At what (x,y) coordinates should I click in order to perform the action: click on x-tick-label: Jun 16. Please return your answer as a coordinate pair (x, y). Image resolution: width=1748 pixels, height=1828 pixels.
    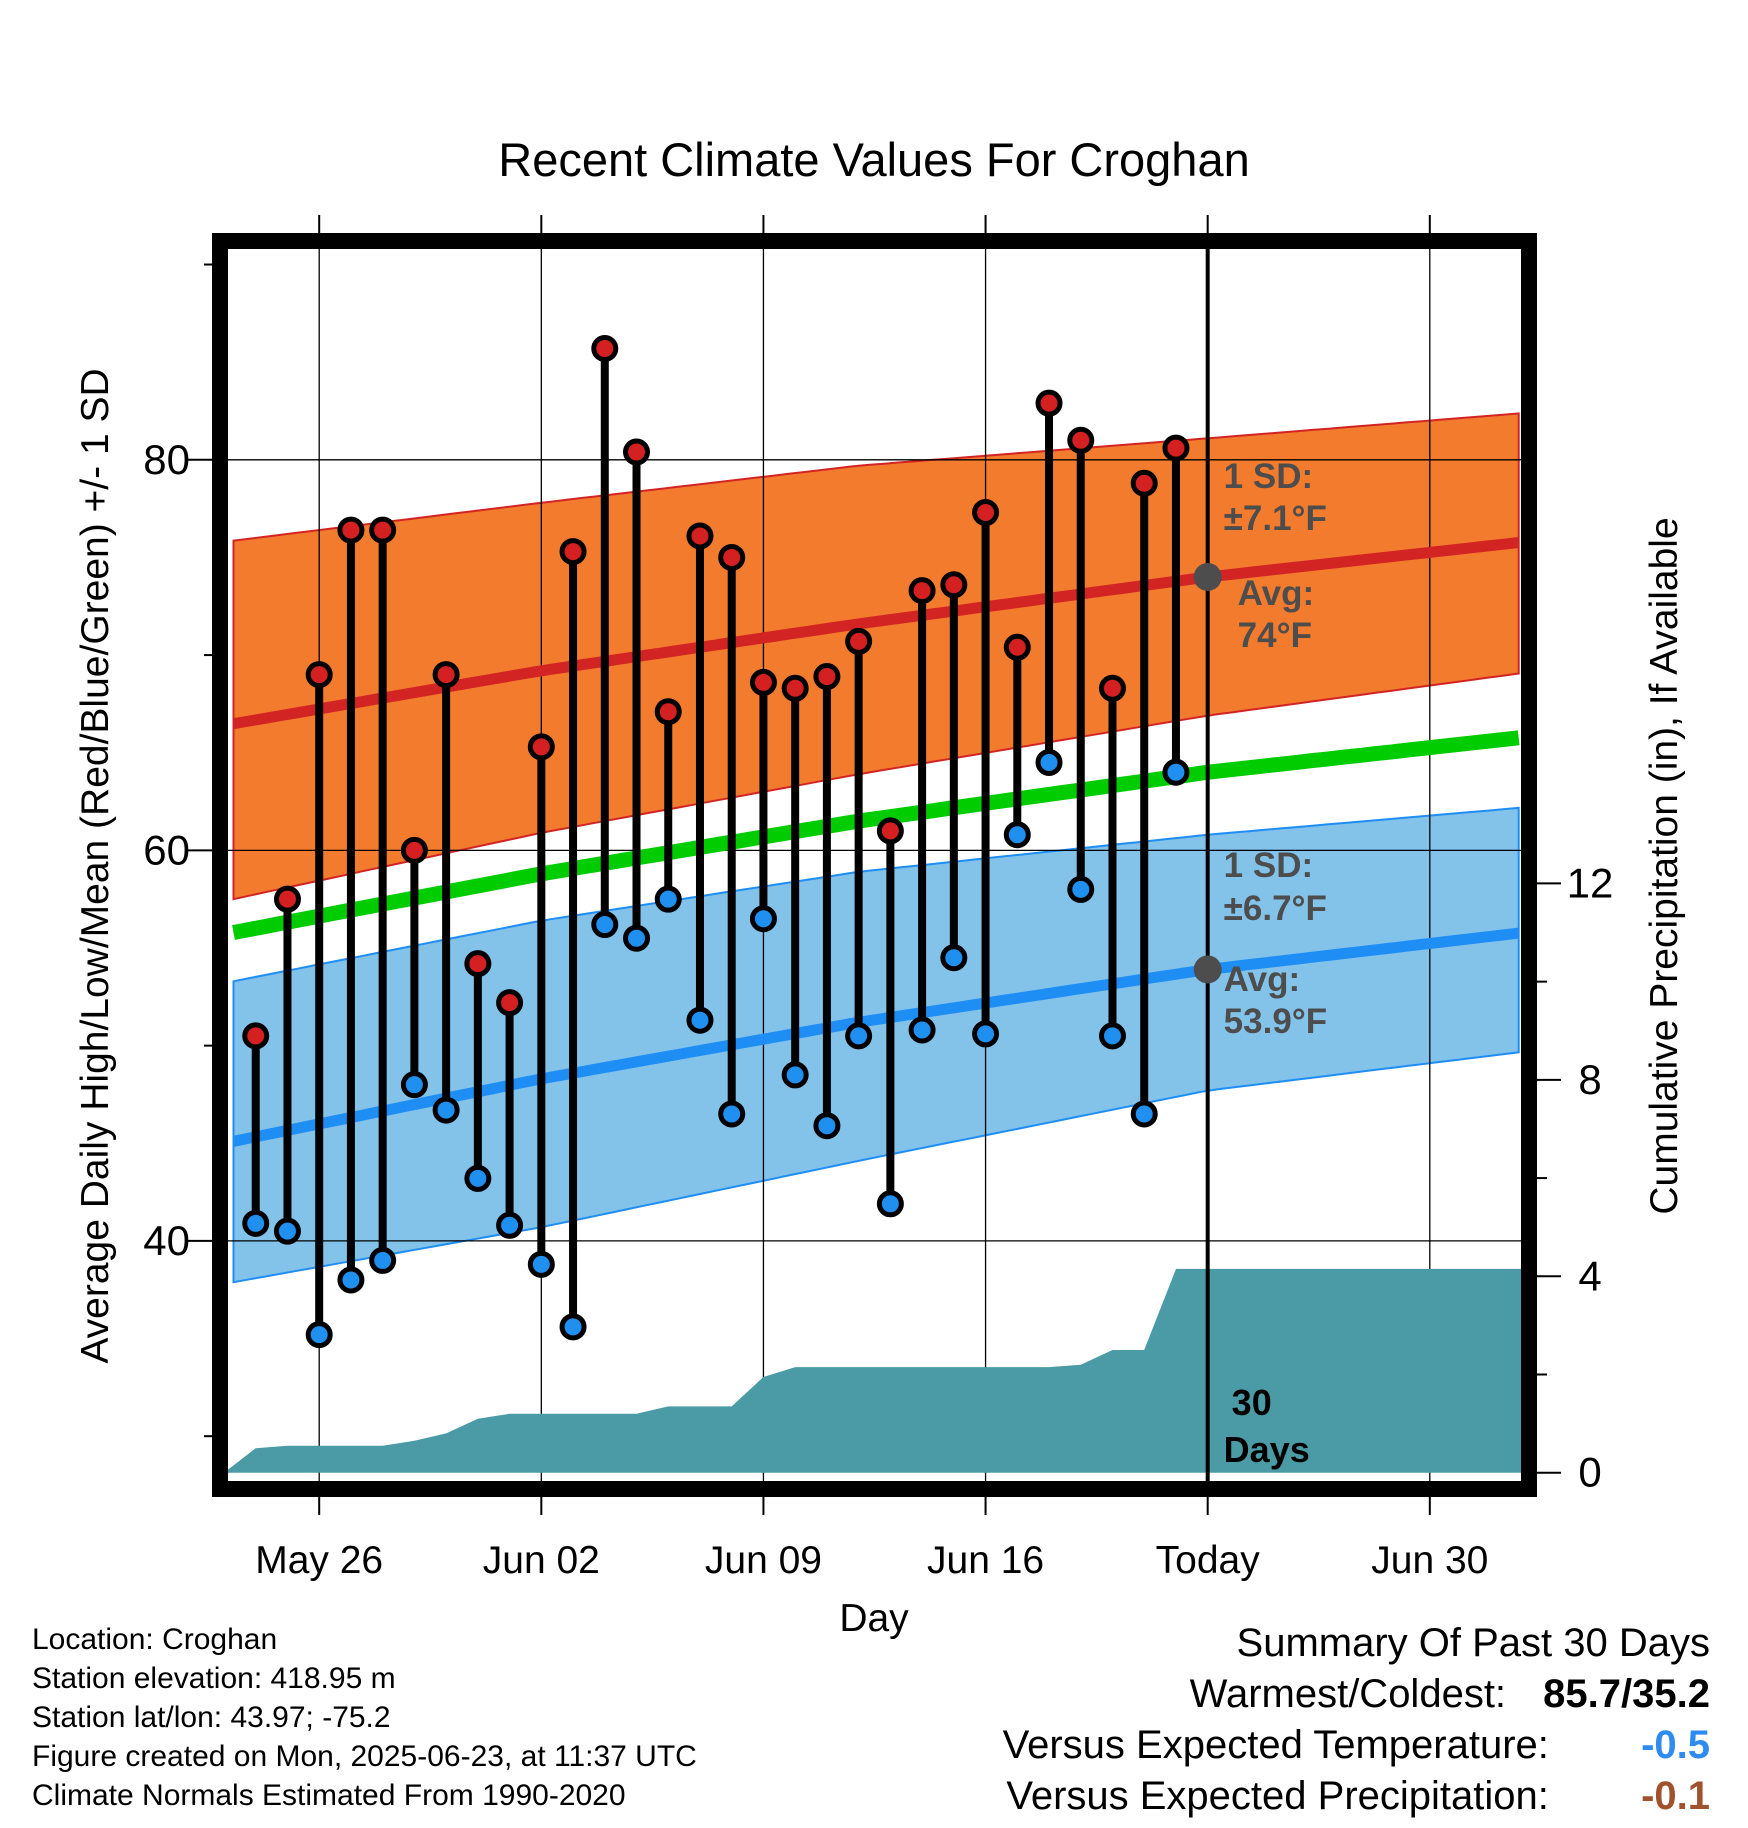
    Looking at the image, I should click on (985, 1560).